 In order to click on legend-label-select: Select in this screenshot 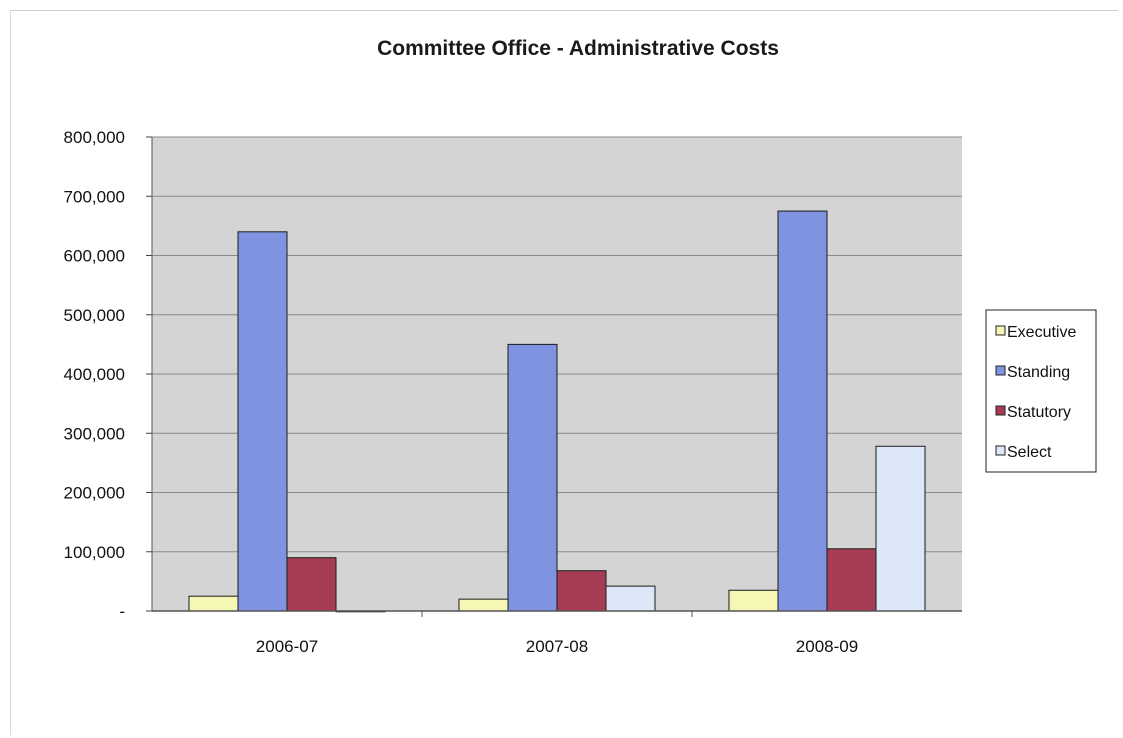, I will do `click(1029, 452)`.